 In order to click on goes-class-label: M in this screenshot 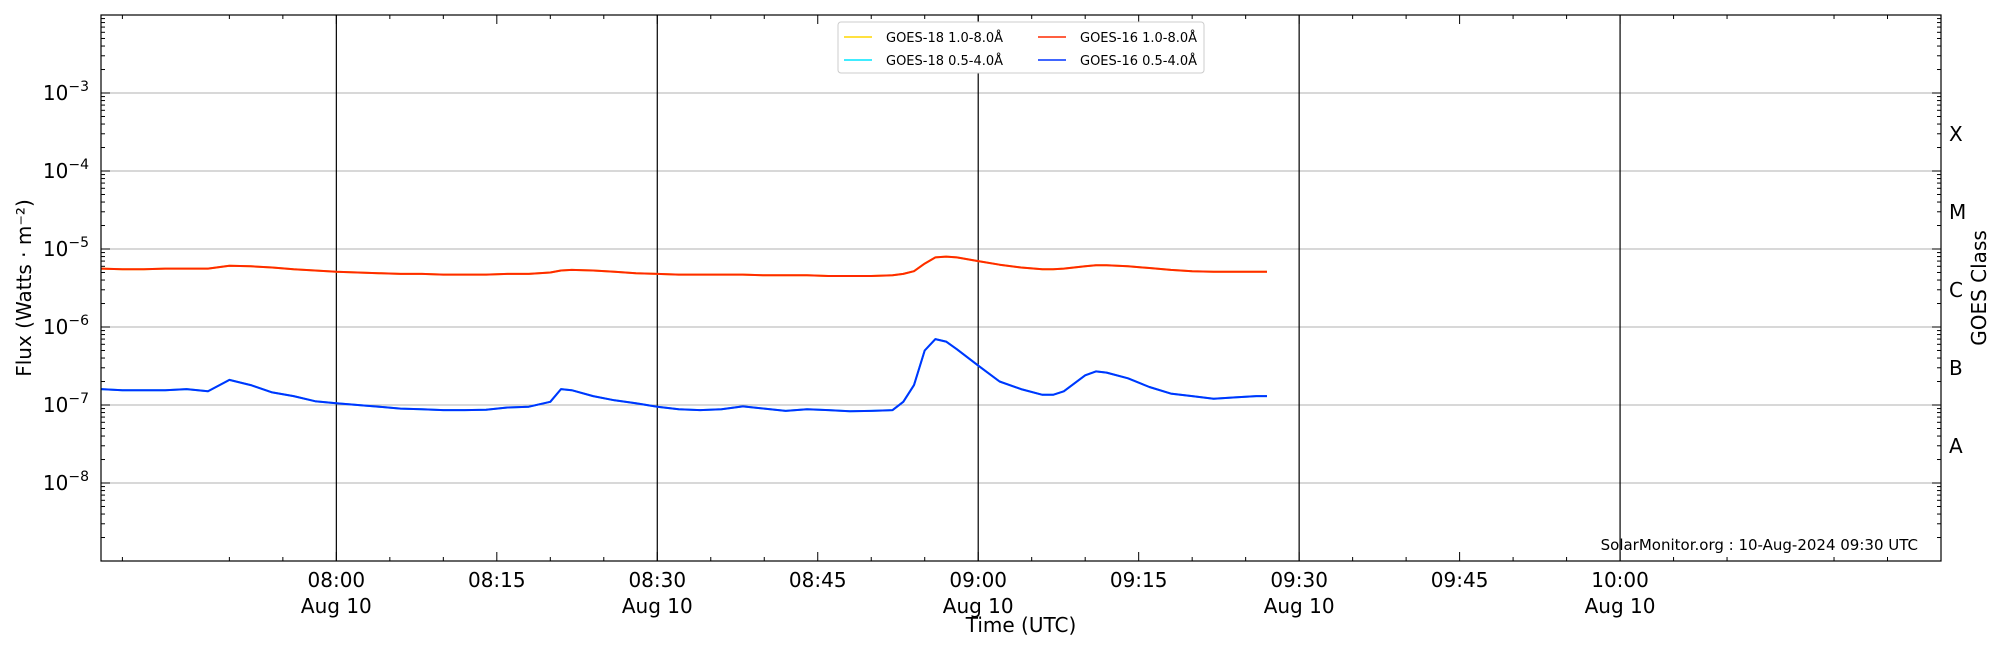, I will do `click(1957, 212)`.